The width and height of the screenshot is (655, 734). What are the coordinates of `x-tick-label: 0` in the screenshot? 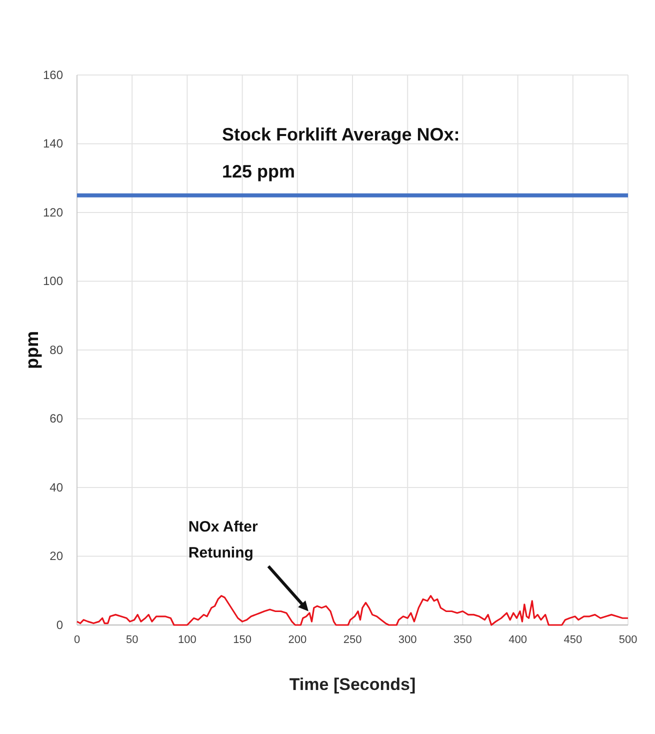 It's located at (77, 640).